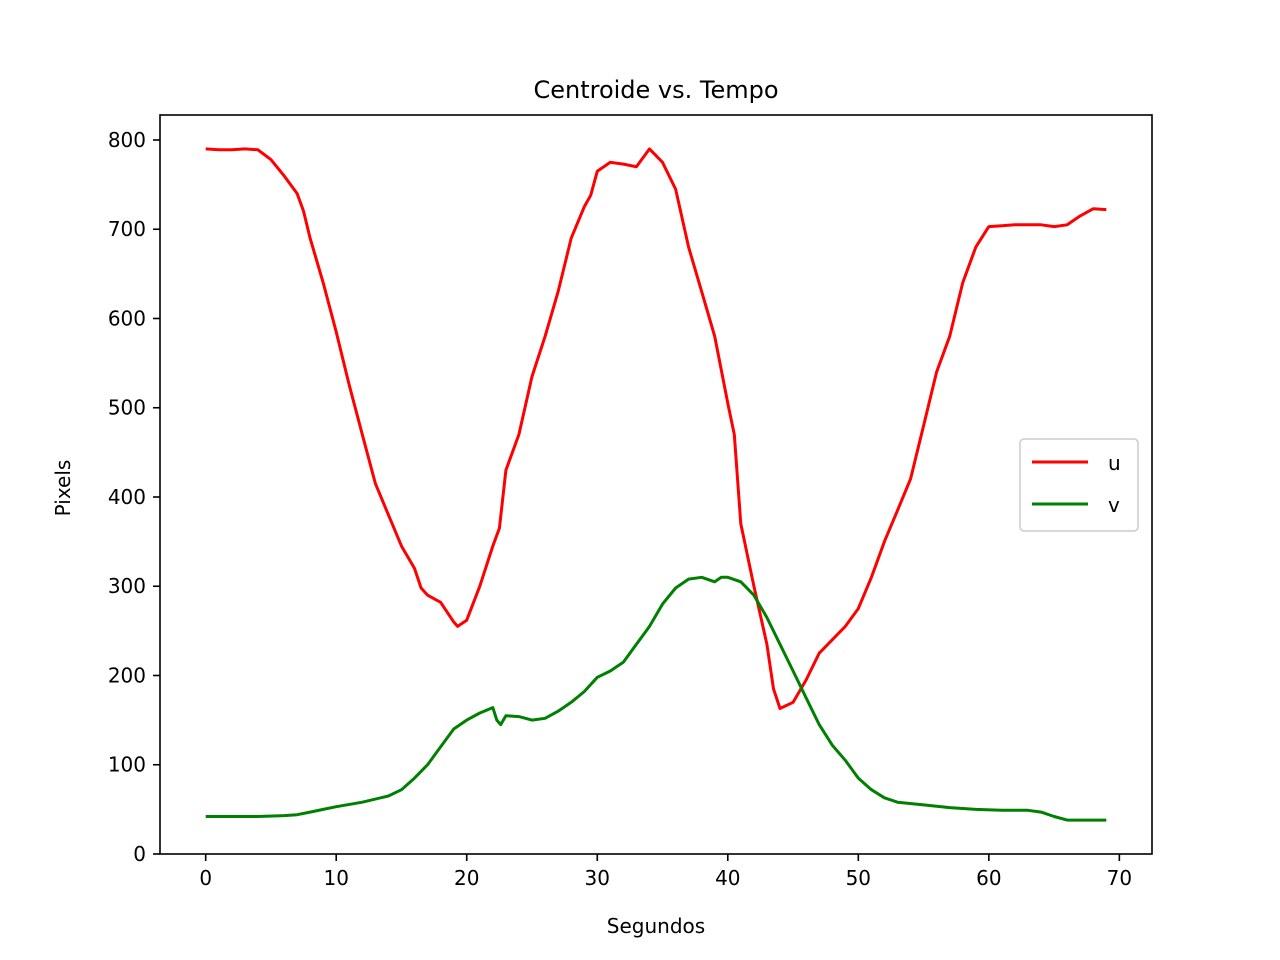 The height and width of the screenshot is (960, 1280). What do you see at coordinates (139, 854) in the screenshot?
I see `y-tick-label: 0` at bounding box center [139, 854].